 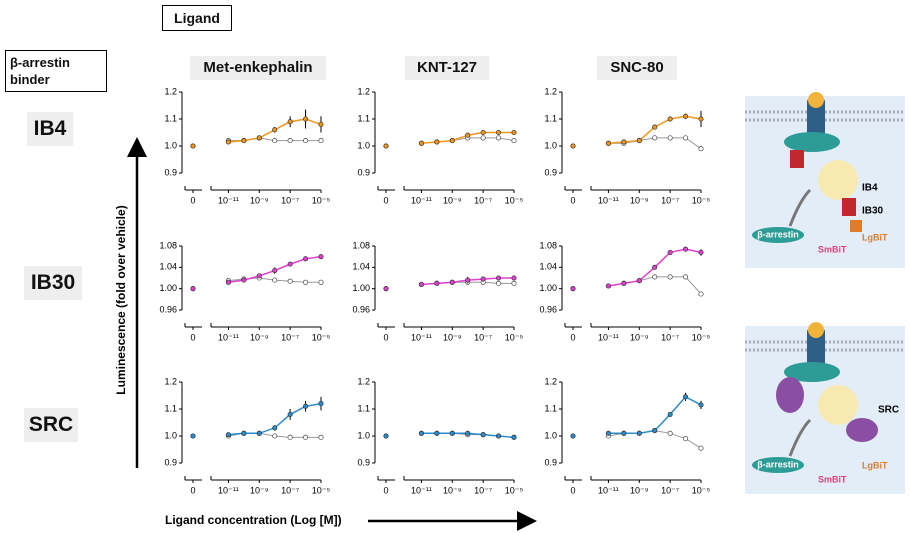 What do you see at coordinates (258, 68) in the screenshot?
I see `column-title: Met-enkephalin` at bounding box center [258, 68].